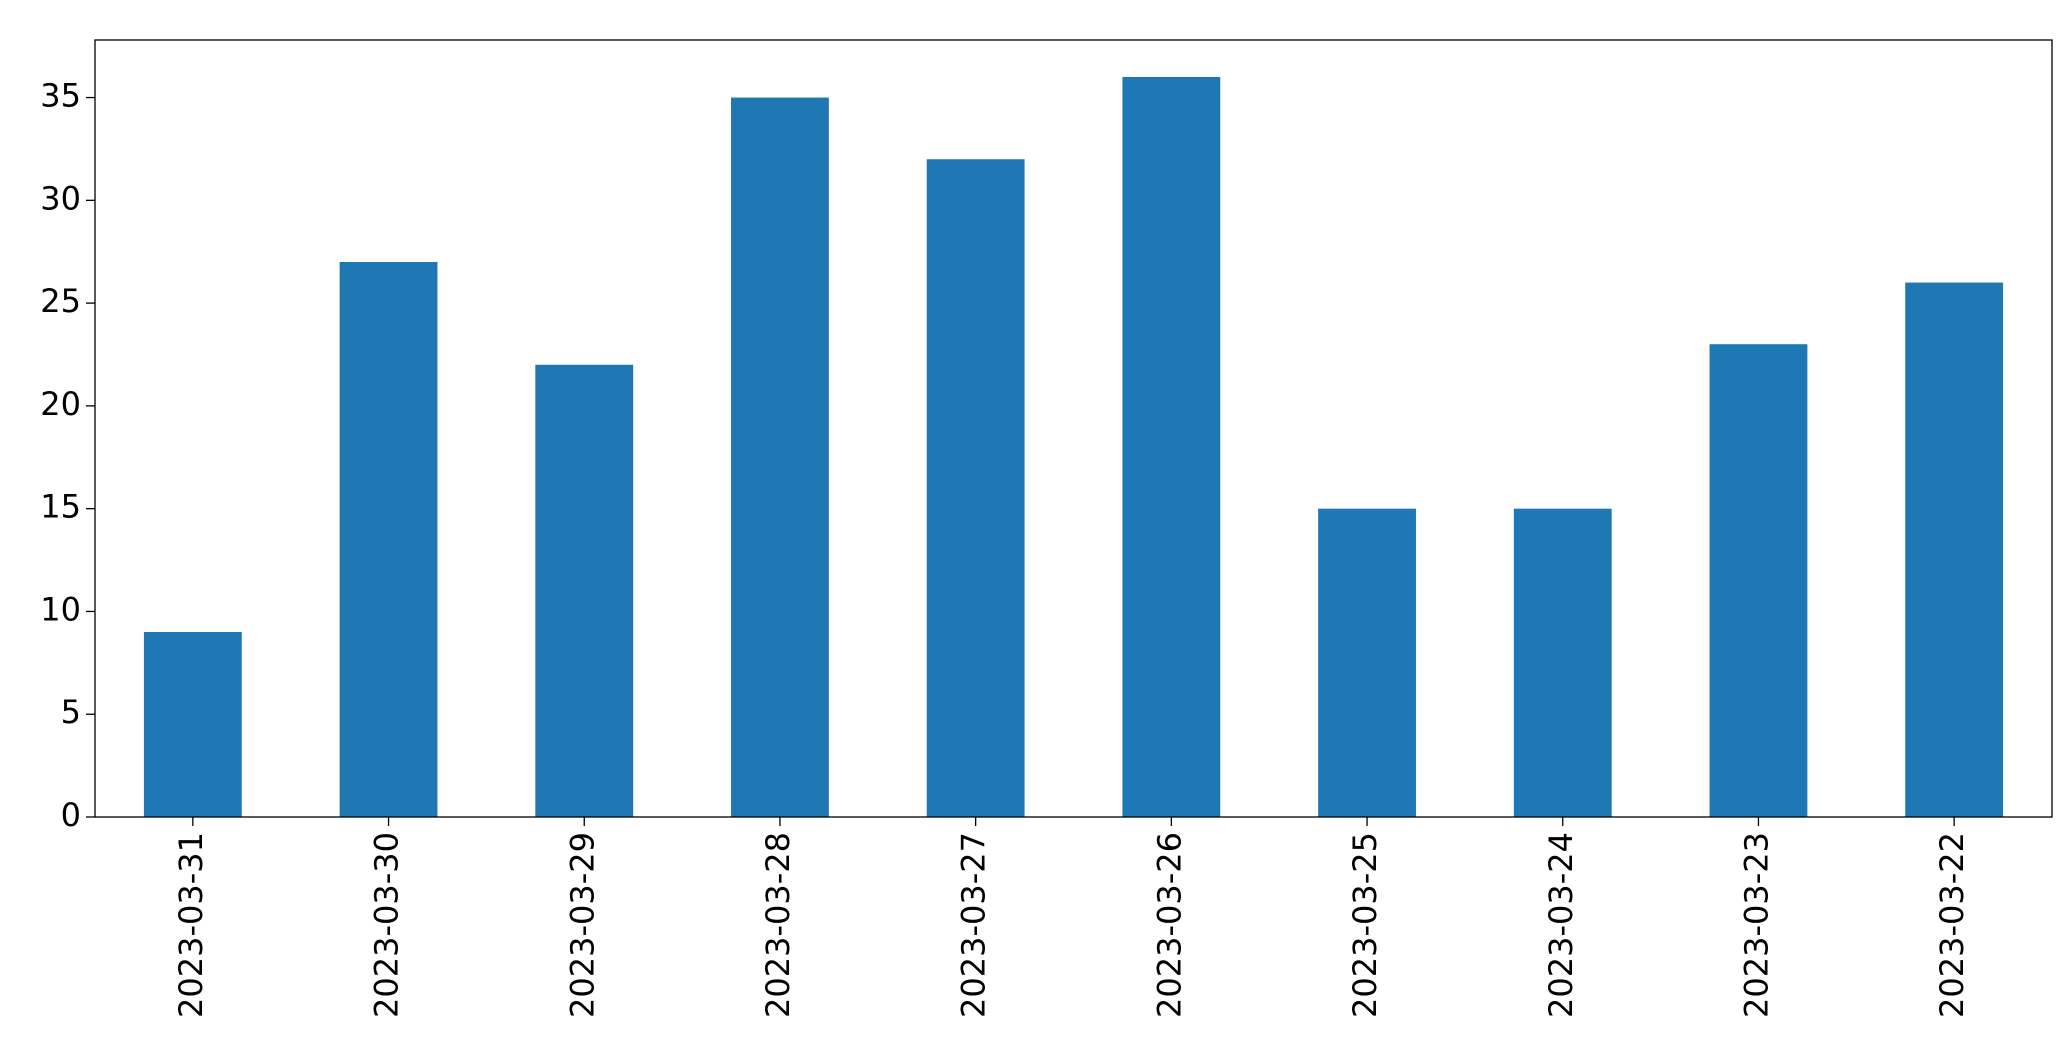  What do you see at coordinates (71, 815) in the screenshot?
I see `y-tick-label: 0` at bounding box center [71, 815].